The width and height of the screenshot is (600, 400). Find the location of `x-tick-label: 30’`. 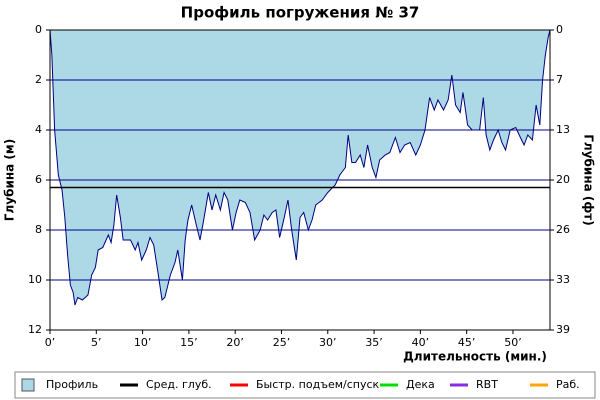

x-tick-label: 30’ is located at coordinates (328, 342).